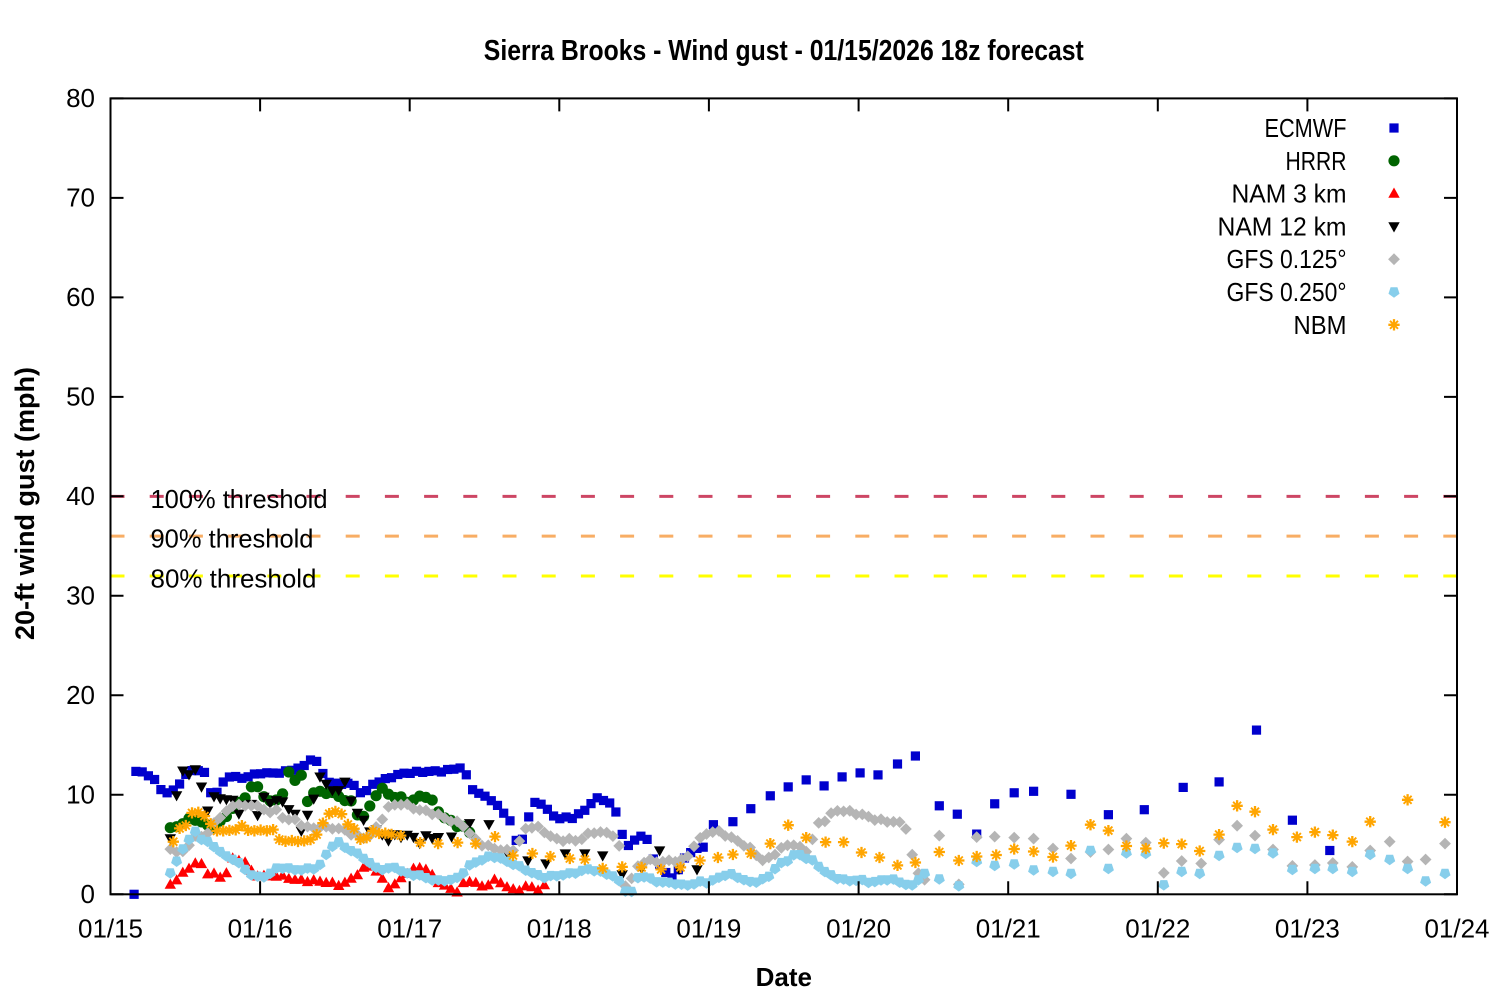 This screenshot has width=1500, height=1005. What do you see at coordinates (1307, 929) in the screenshot?
I see `svg-text: 01/23` at bounding box center [1307, 929].